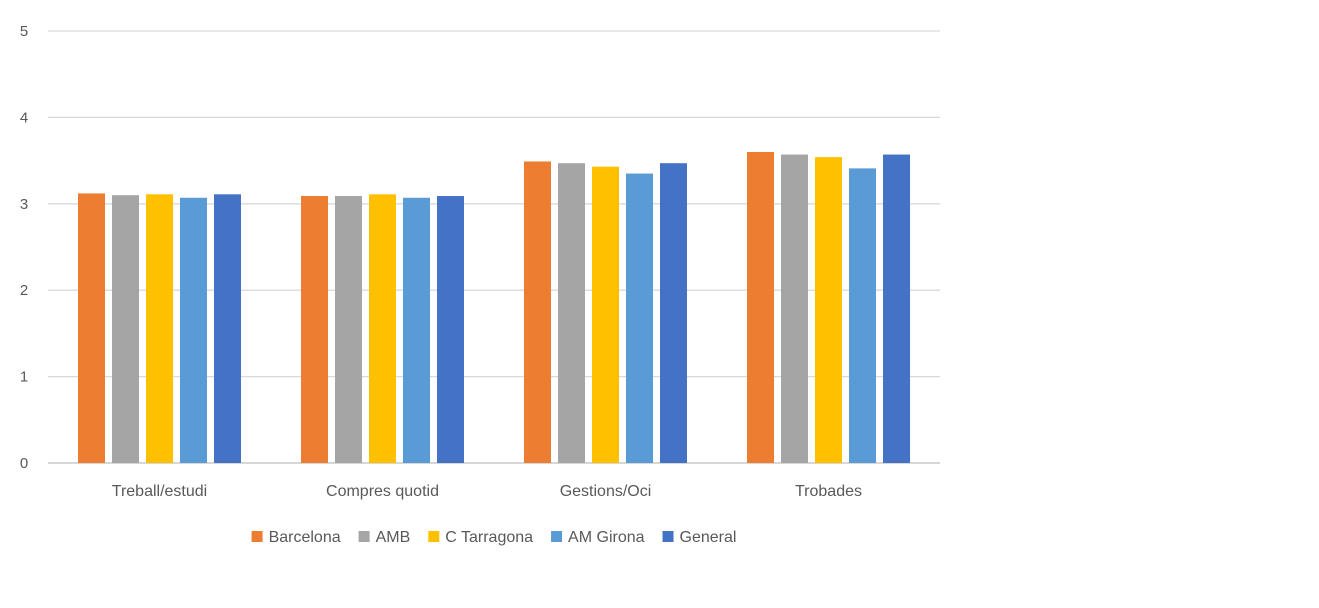 This screenshot has height=608, width=1319. I want to click on legend: Barcelona AMB C Tarragona AM Girona General, so click(494, 537).